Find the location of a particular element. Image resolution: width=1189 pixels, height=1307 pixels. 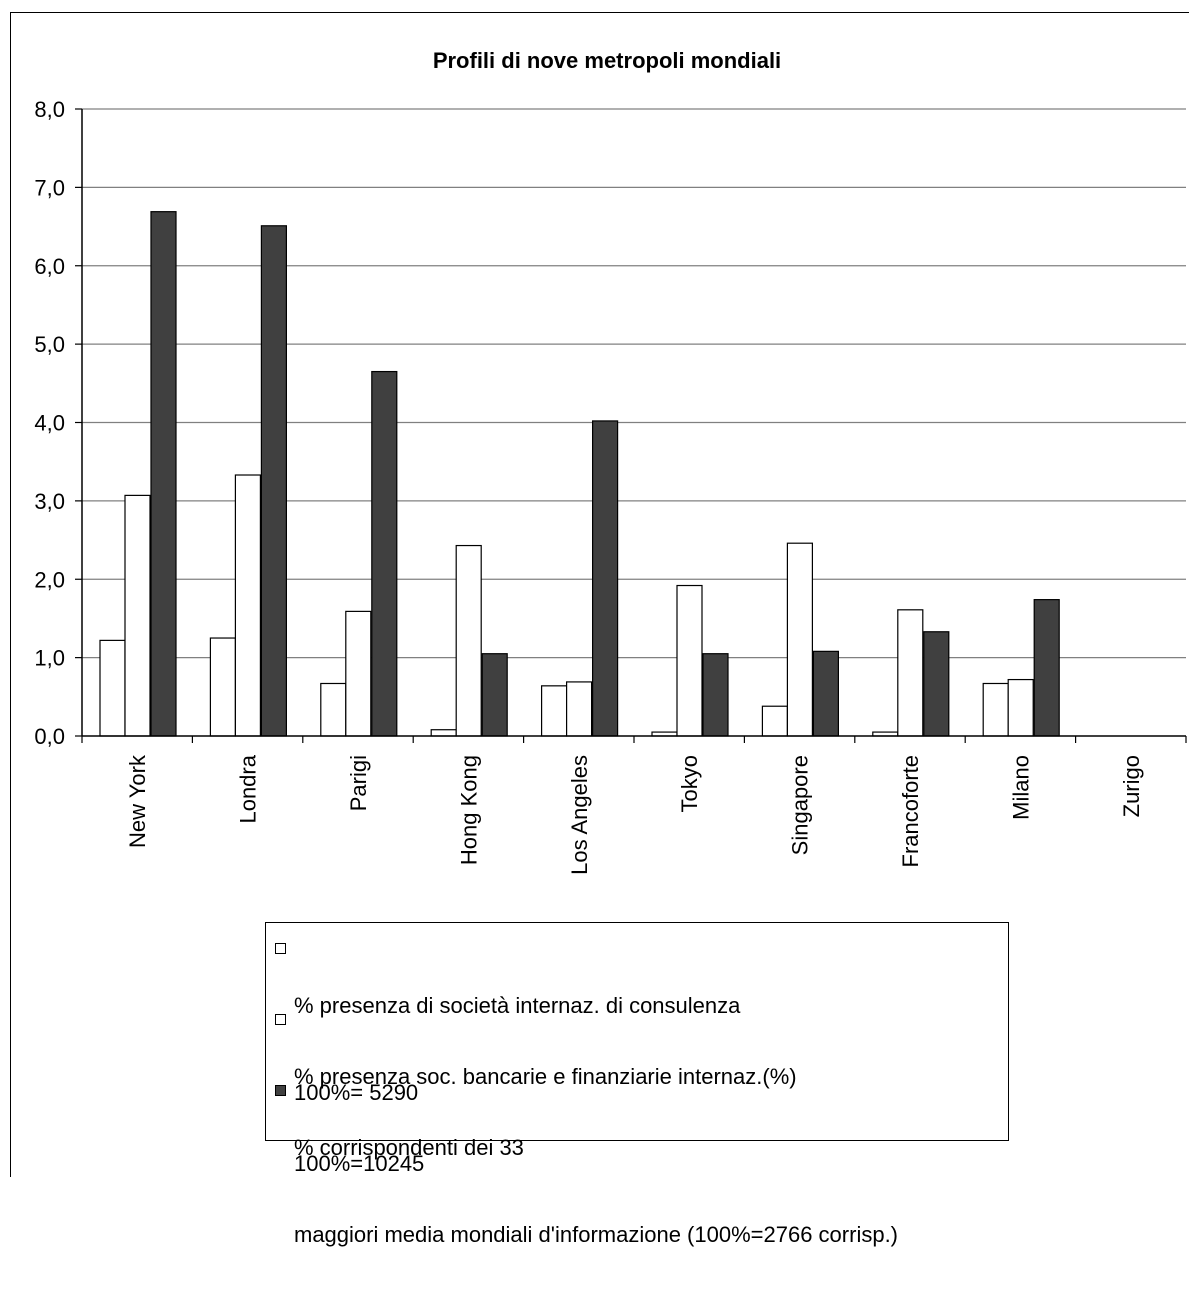

x-tick-label: Hong Kong is located at coordinates (468, 810).